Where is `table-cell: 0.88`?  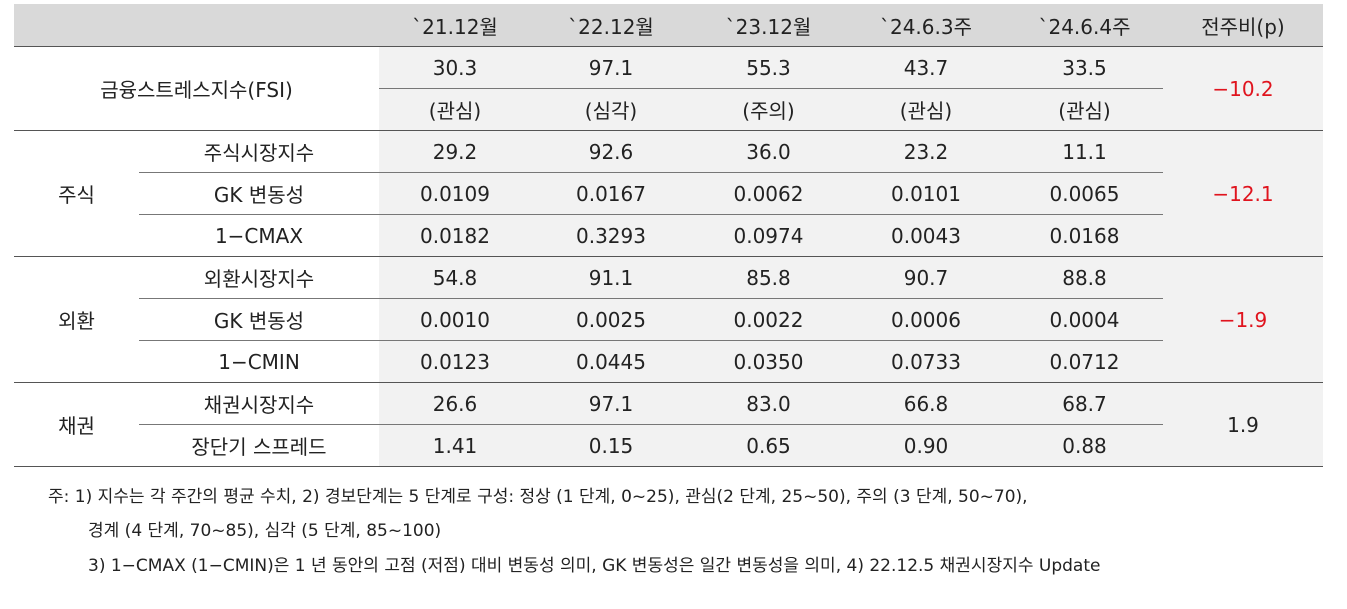 table-cell: 0.88 is located at coordinates (1084, 445).